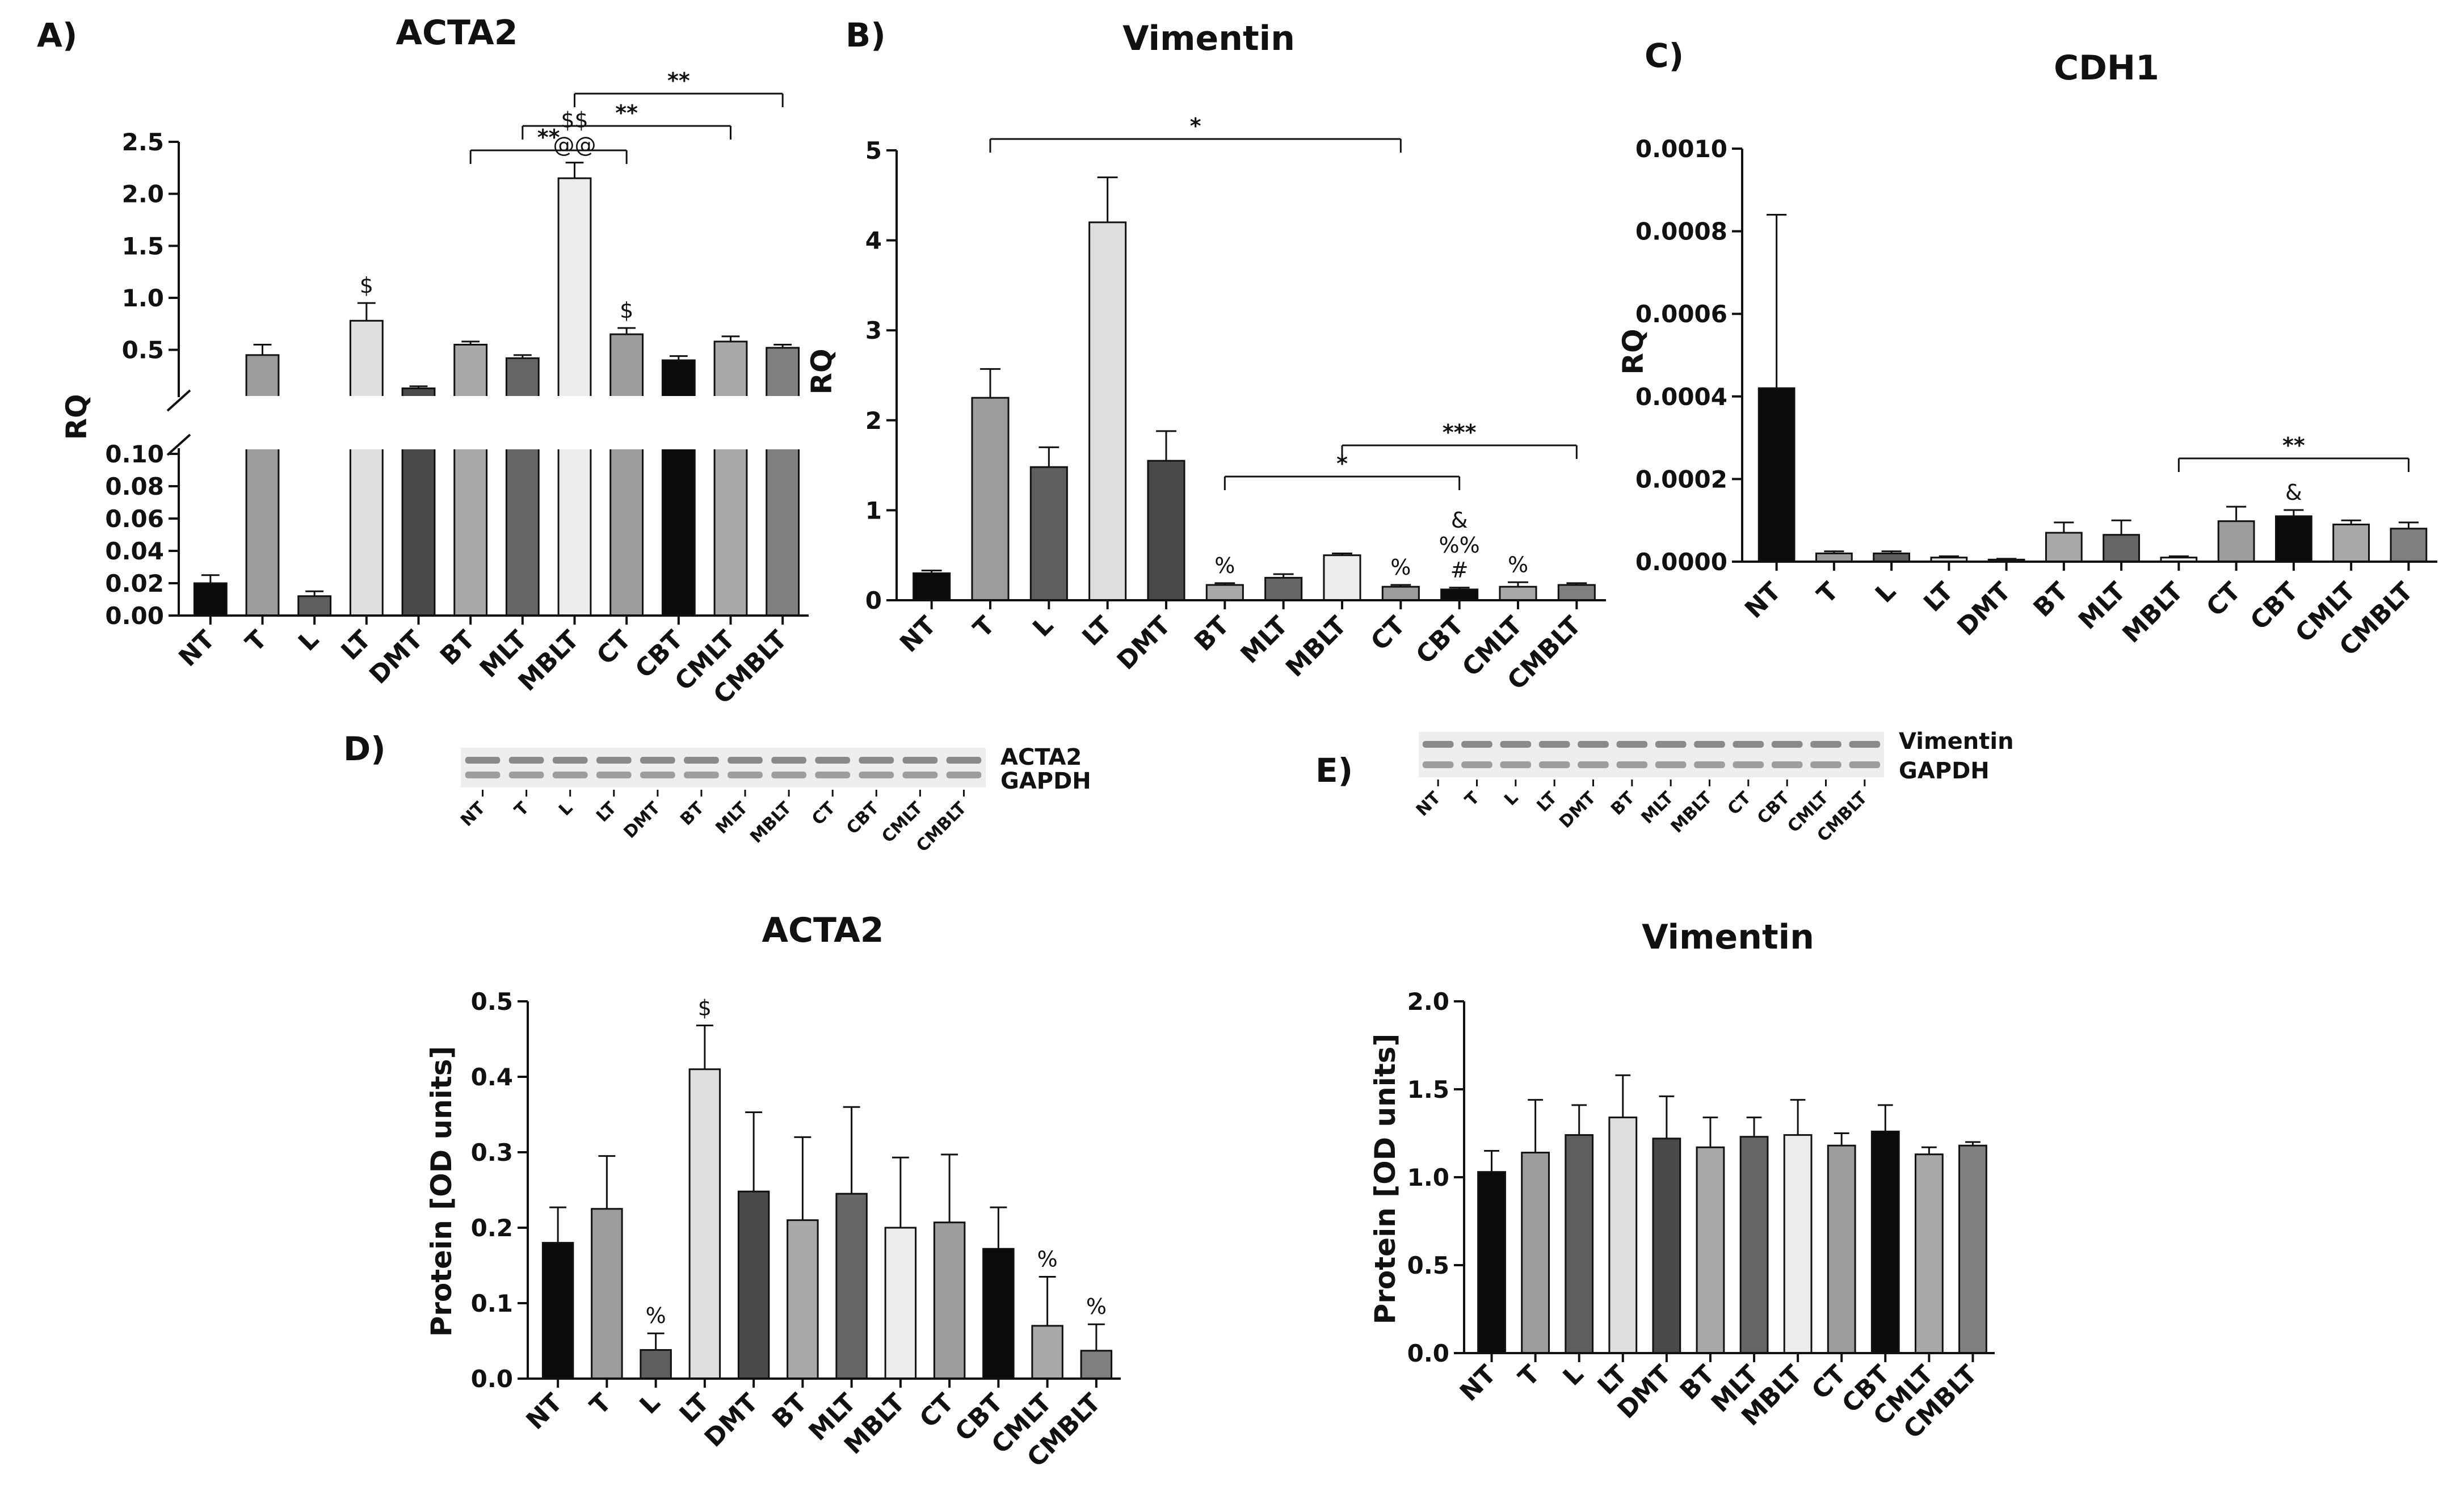 This screenshot has width=2464, height=1504. I want to click on band-label: GAPDH, so click(1944, 771).